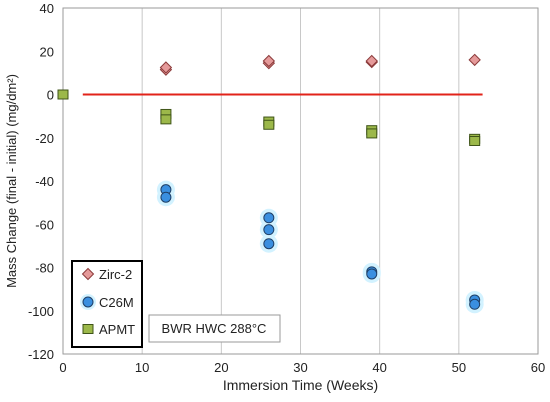 The image size is (550, 402). I want to click on y-tick-label: -20, so click(44, 138).